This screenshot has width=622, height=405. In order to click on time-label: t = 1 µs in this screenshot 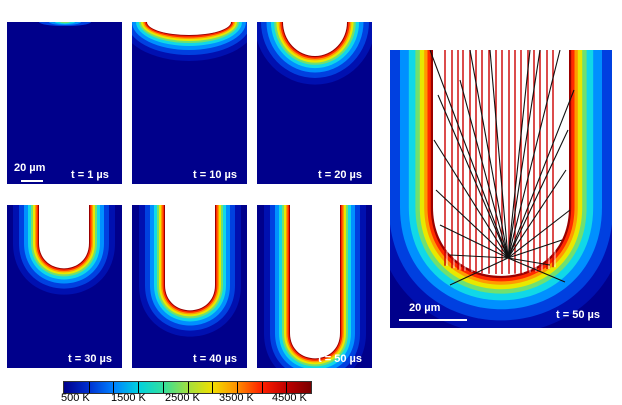, I will do `click(90, 175)`.